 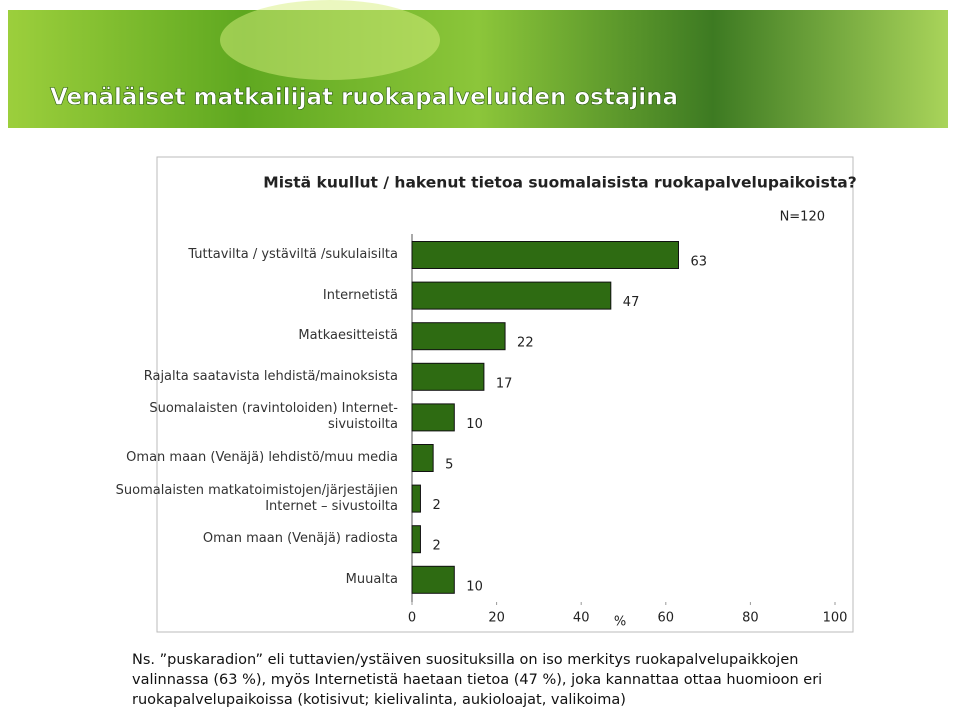 I want to click on category-label: Internetistä, so click(x=360, y=295).